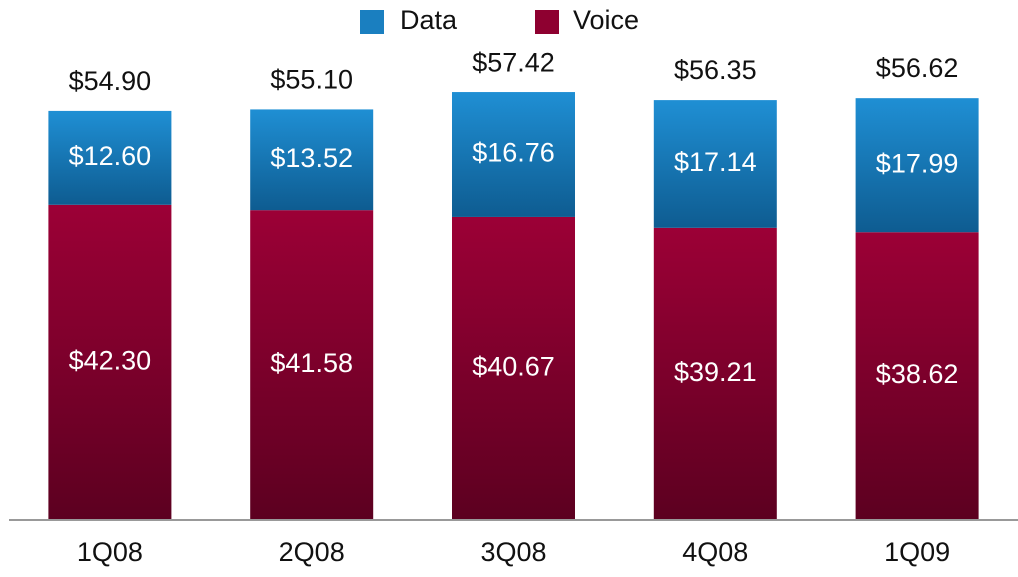 The width and height of the screenshot is (1018, 577). I want to click on total-label: $54.90, so click(110, 81).